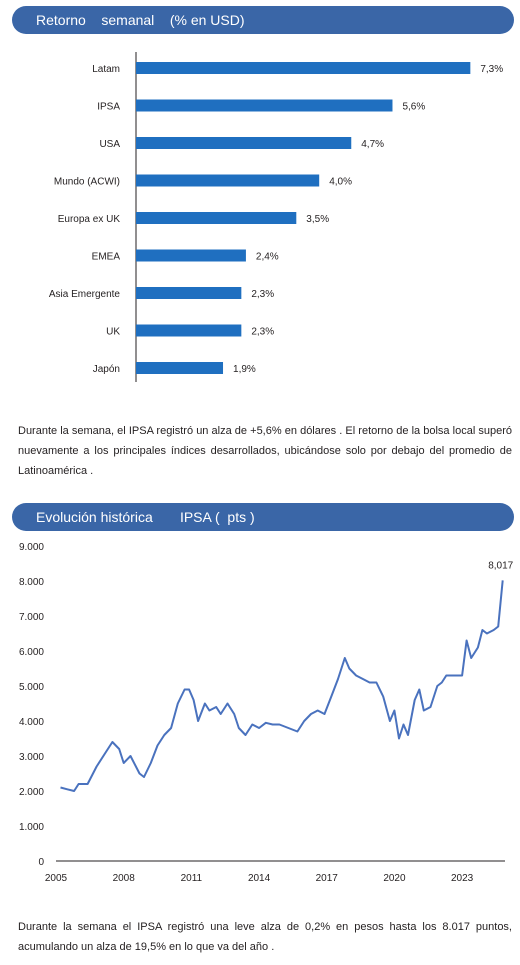  What do you see at coordinates (31, 827) in the screenshot?
I see `y-tick-label: 1.000` at bounding box center [31, 827].